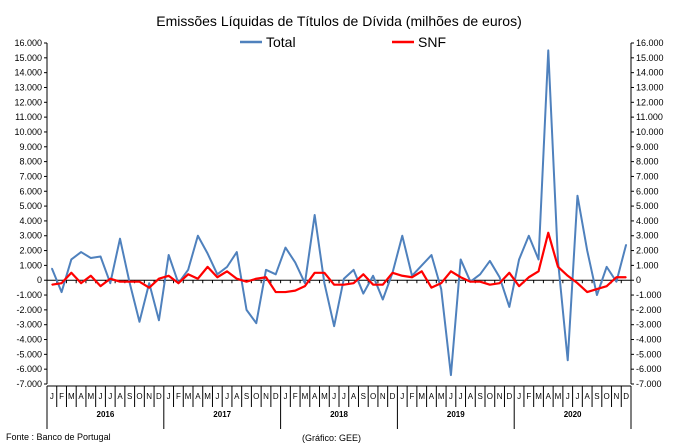 The image size is (679, 448). What do you see at coordinates (29, 384) in the screenshot?
I see `y-tick-label-left: -7.000` at bounding box center [29, 384].